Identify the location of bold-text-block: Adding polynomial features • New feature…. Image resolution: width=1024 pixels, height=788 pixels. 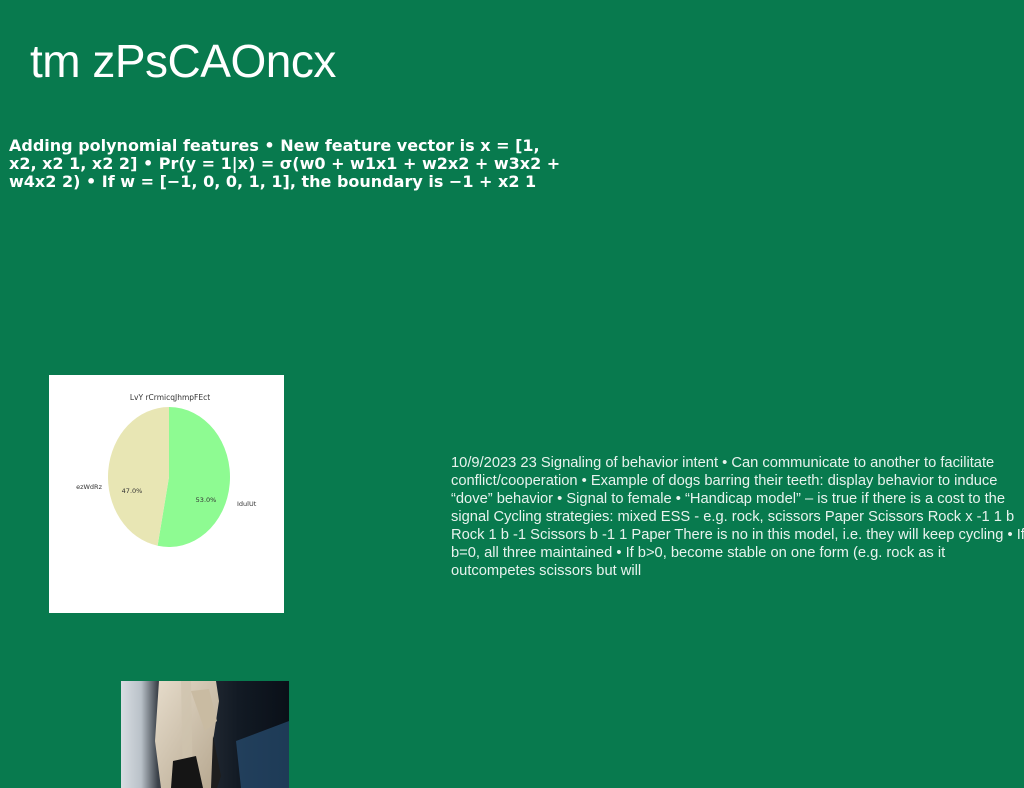
(285, 163).